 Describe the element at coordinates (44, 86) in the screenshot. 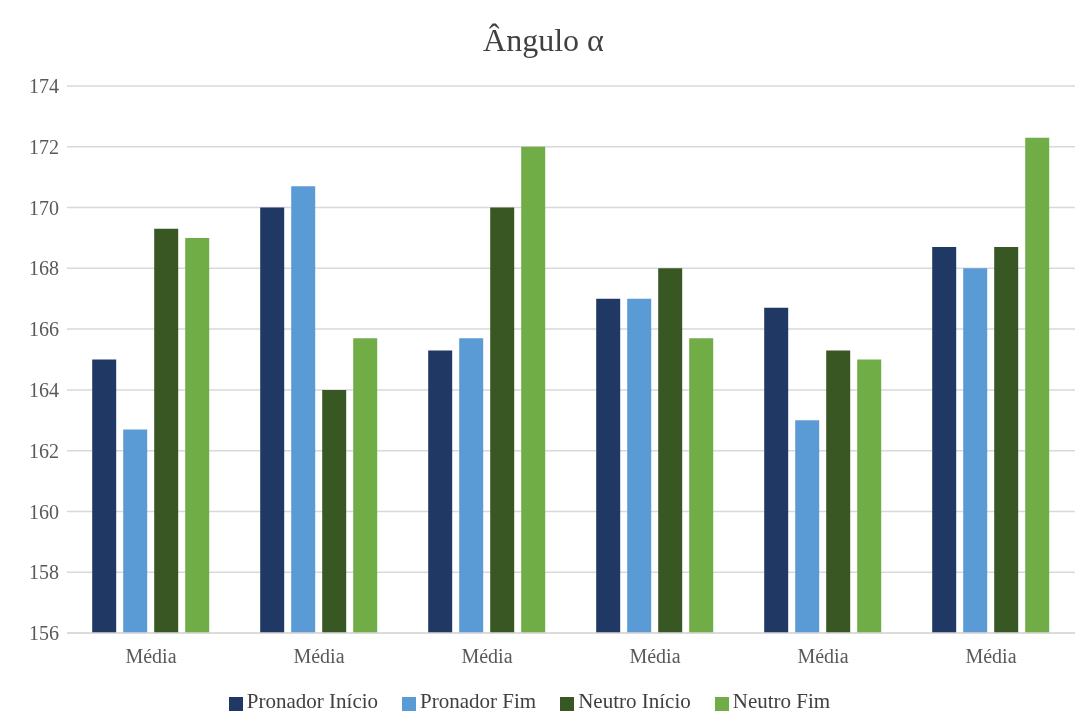

I see `y-tick-label: 174` at that location.